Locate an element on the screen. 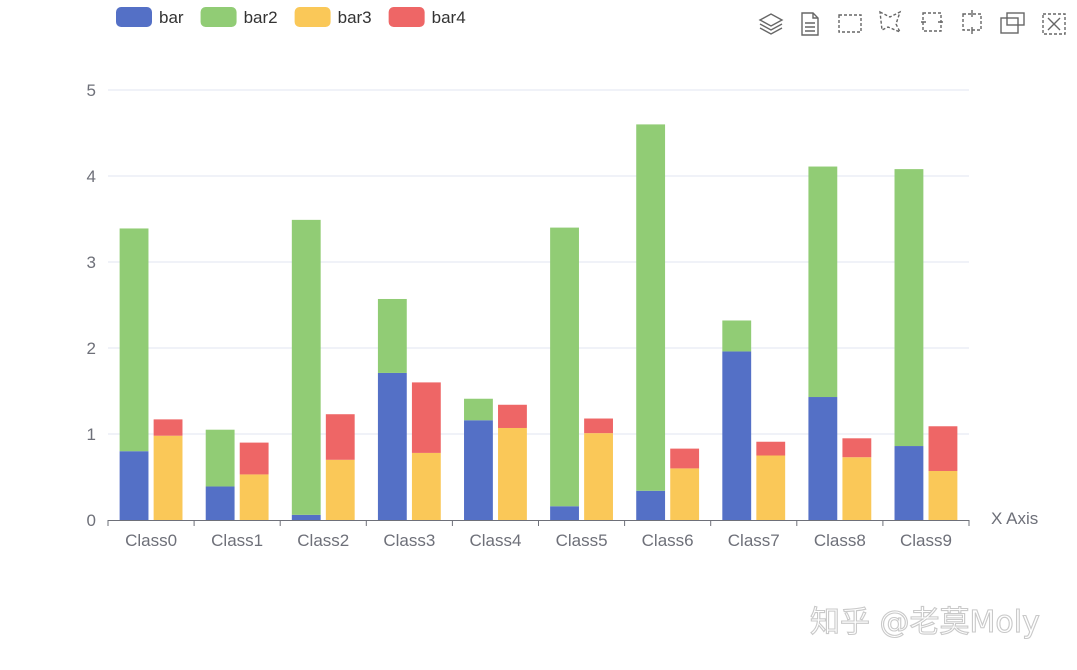 Image resolution: width=1077 pixels, height=670 pixels. polygon-select-icon is located at coordinates (890, 22).